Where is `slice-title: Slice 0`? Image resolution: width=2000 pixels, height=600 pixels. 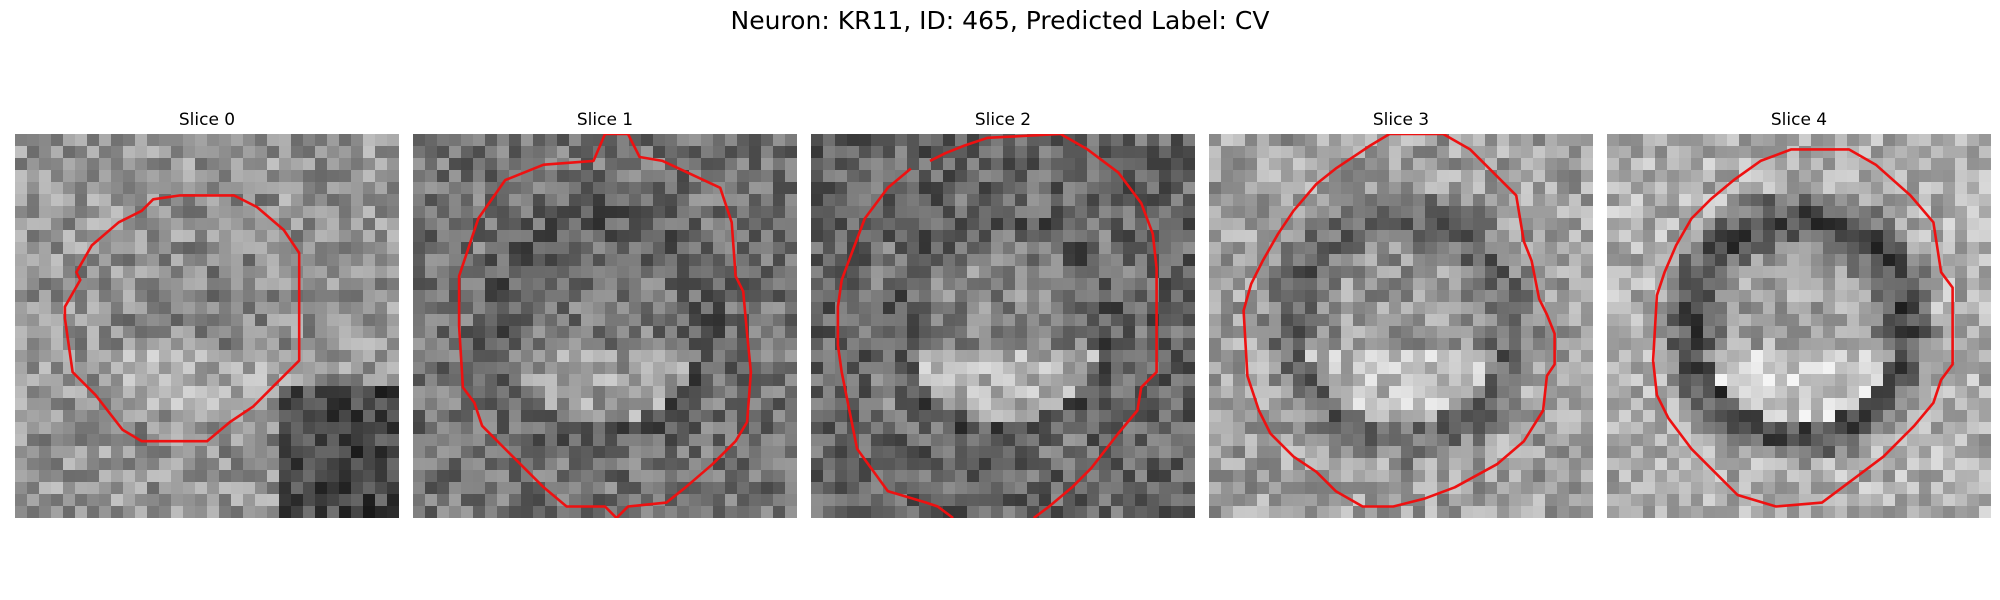 slice-title: Slice 0 is located at coordinates (207, 120).